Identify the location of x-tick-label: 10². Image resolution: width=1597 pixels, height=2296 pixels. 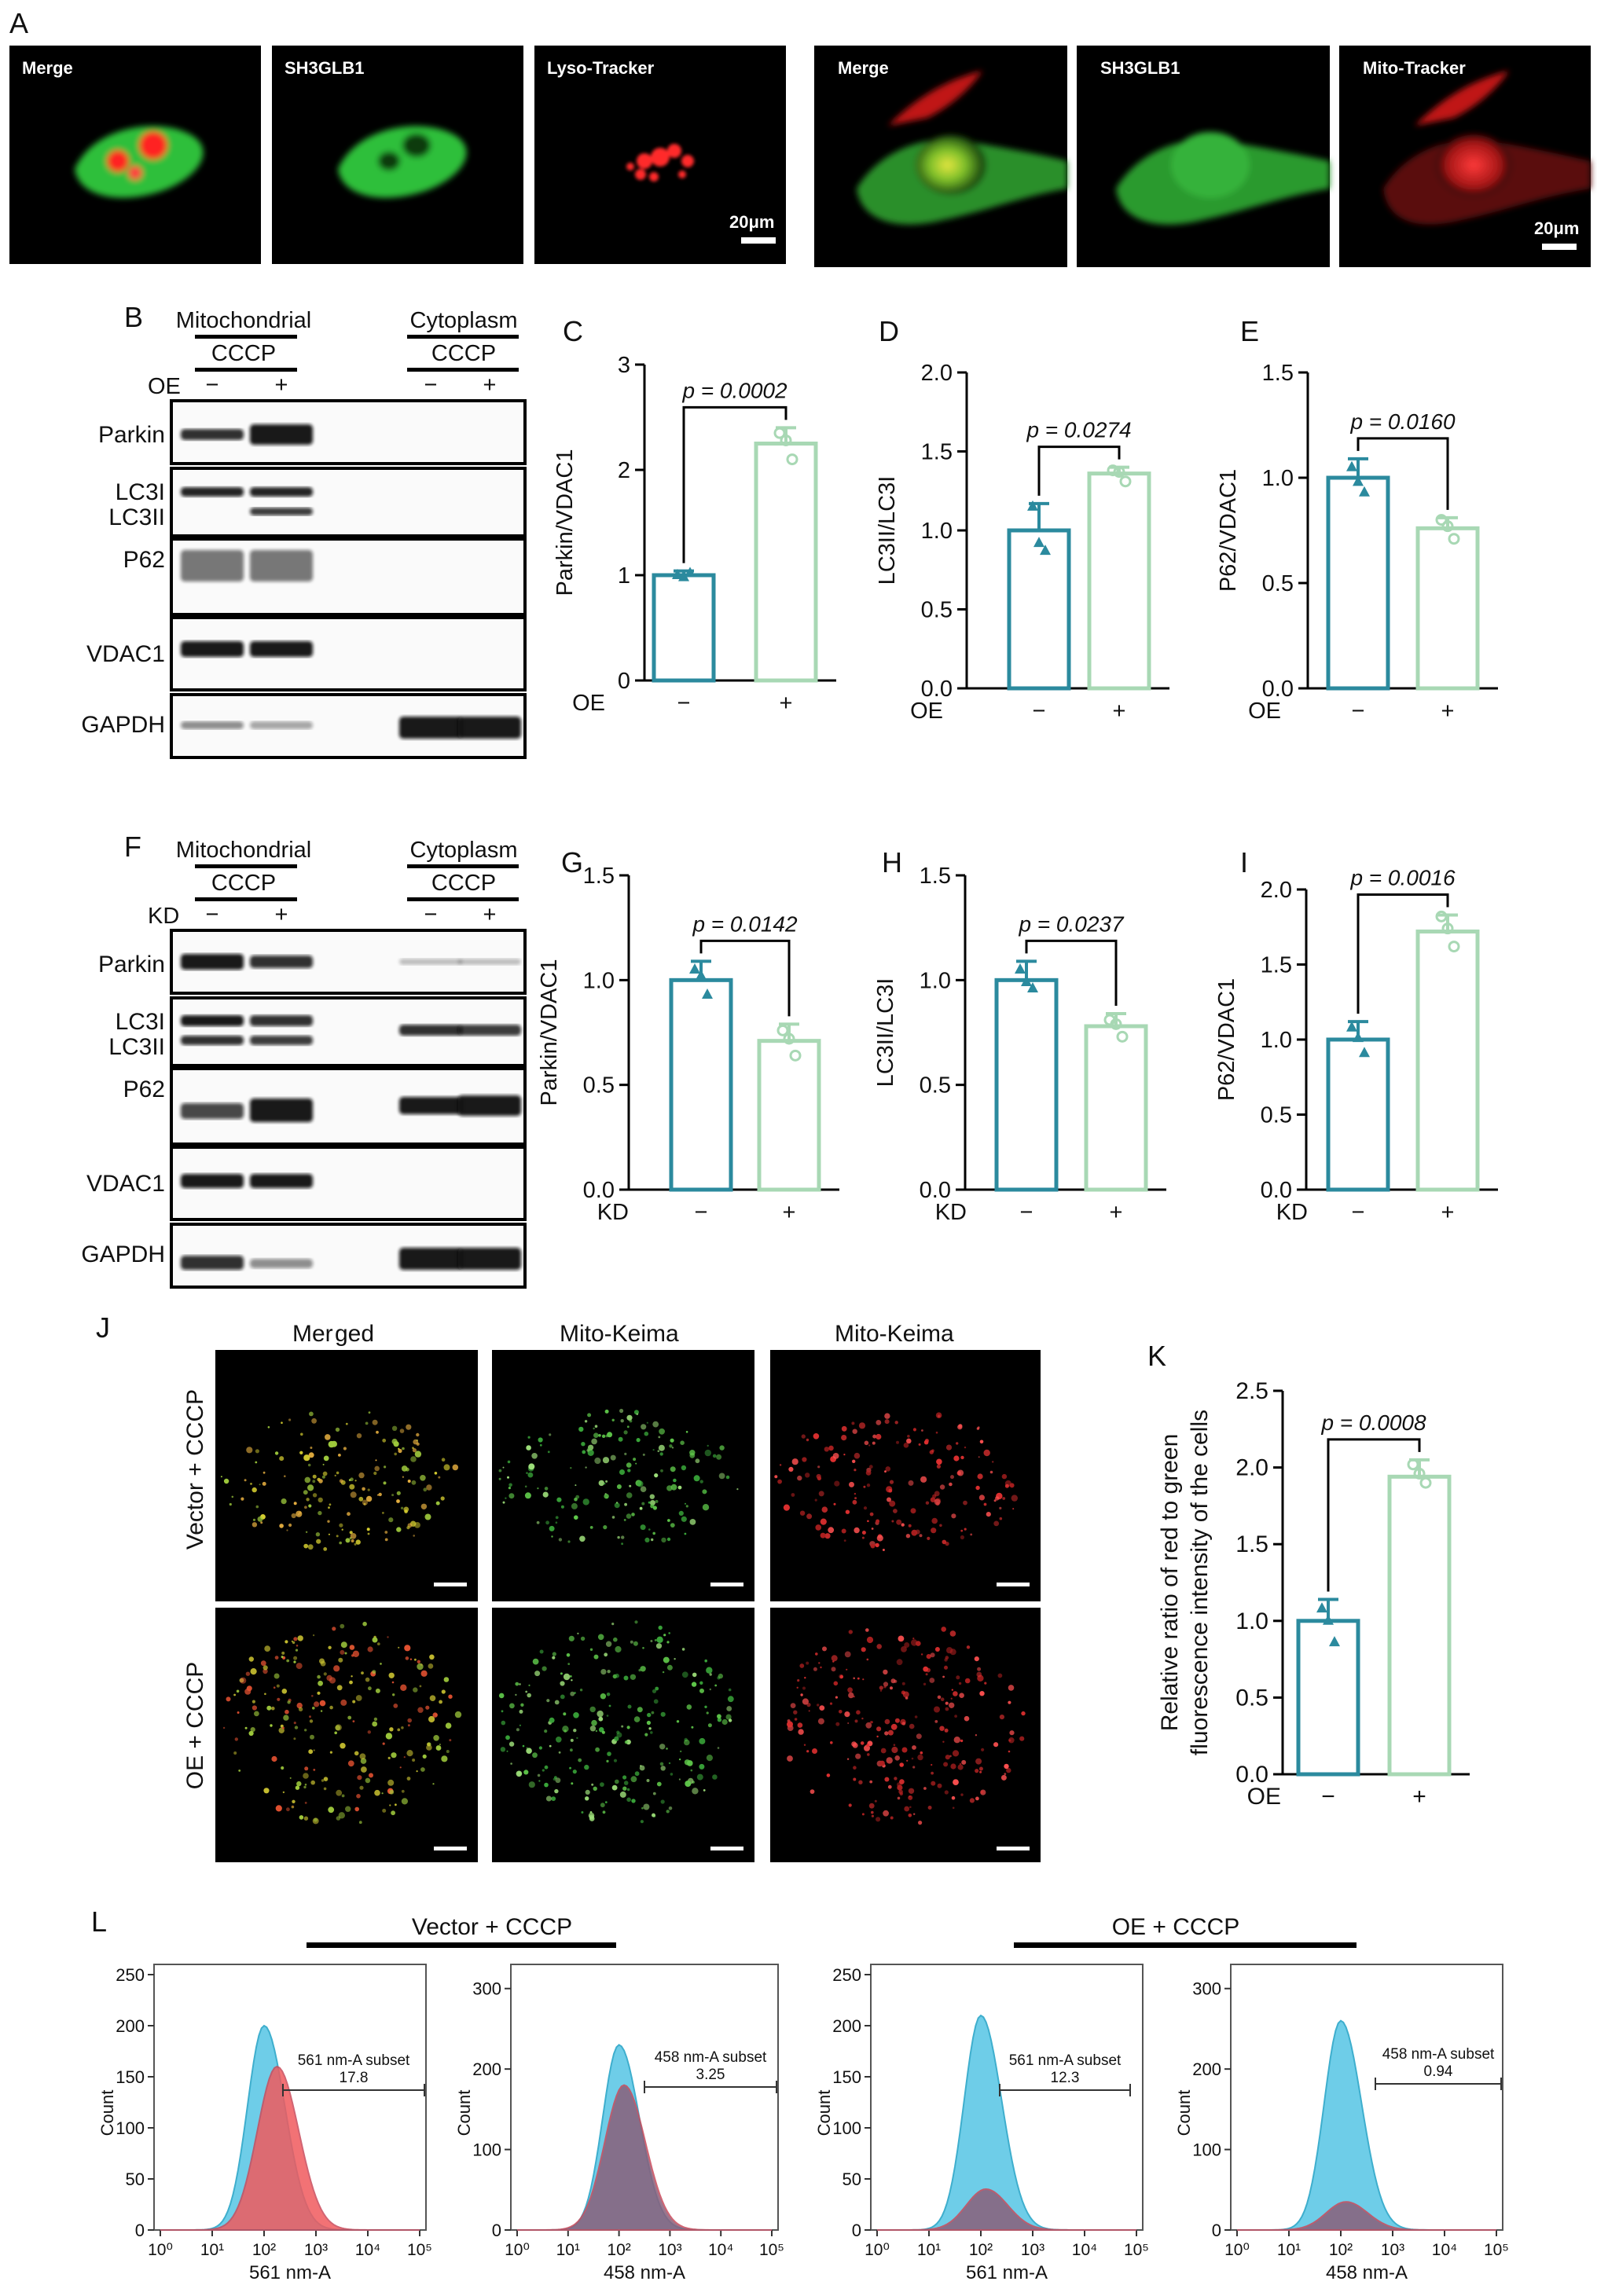
(264, 2250).